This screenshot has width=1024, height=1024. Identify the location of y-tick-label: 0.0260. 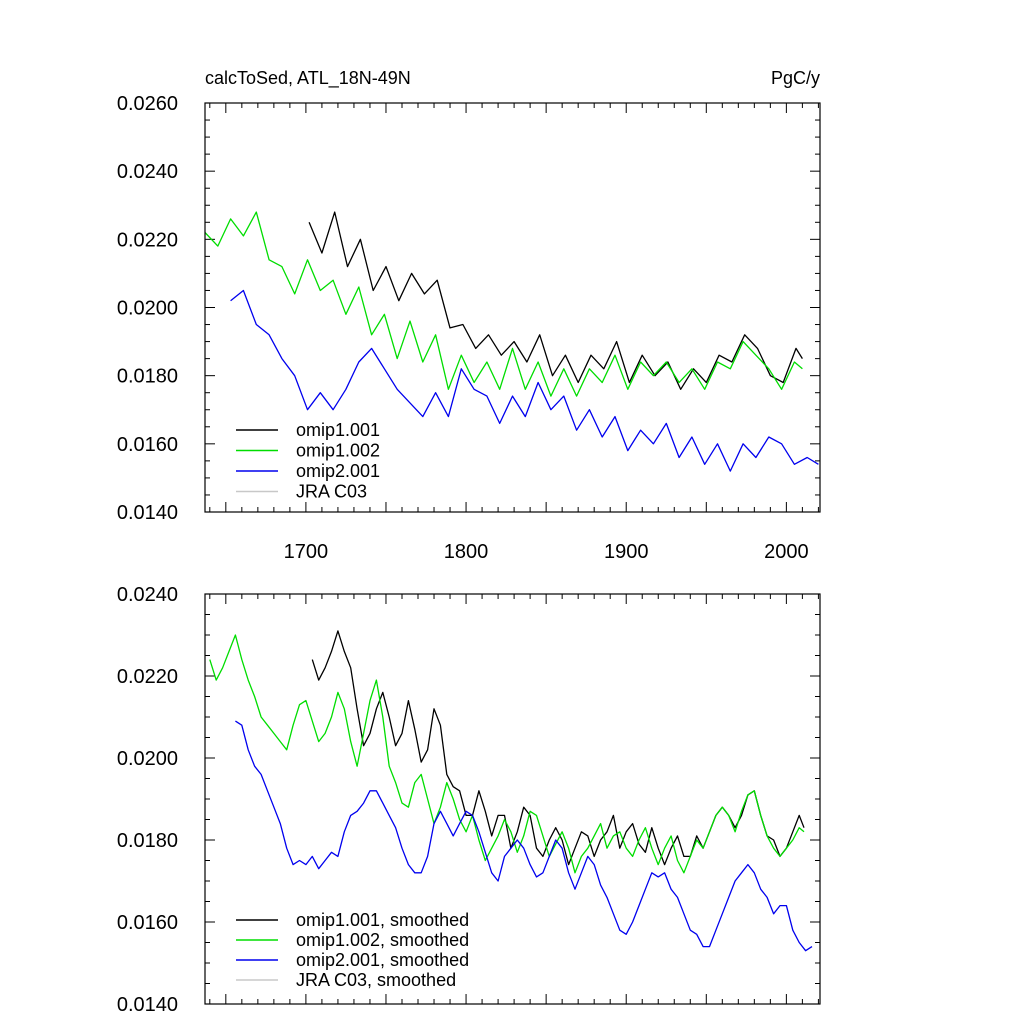
(147, 104).